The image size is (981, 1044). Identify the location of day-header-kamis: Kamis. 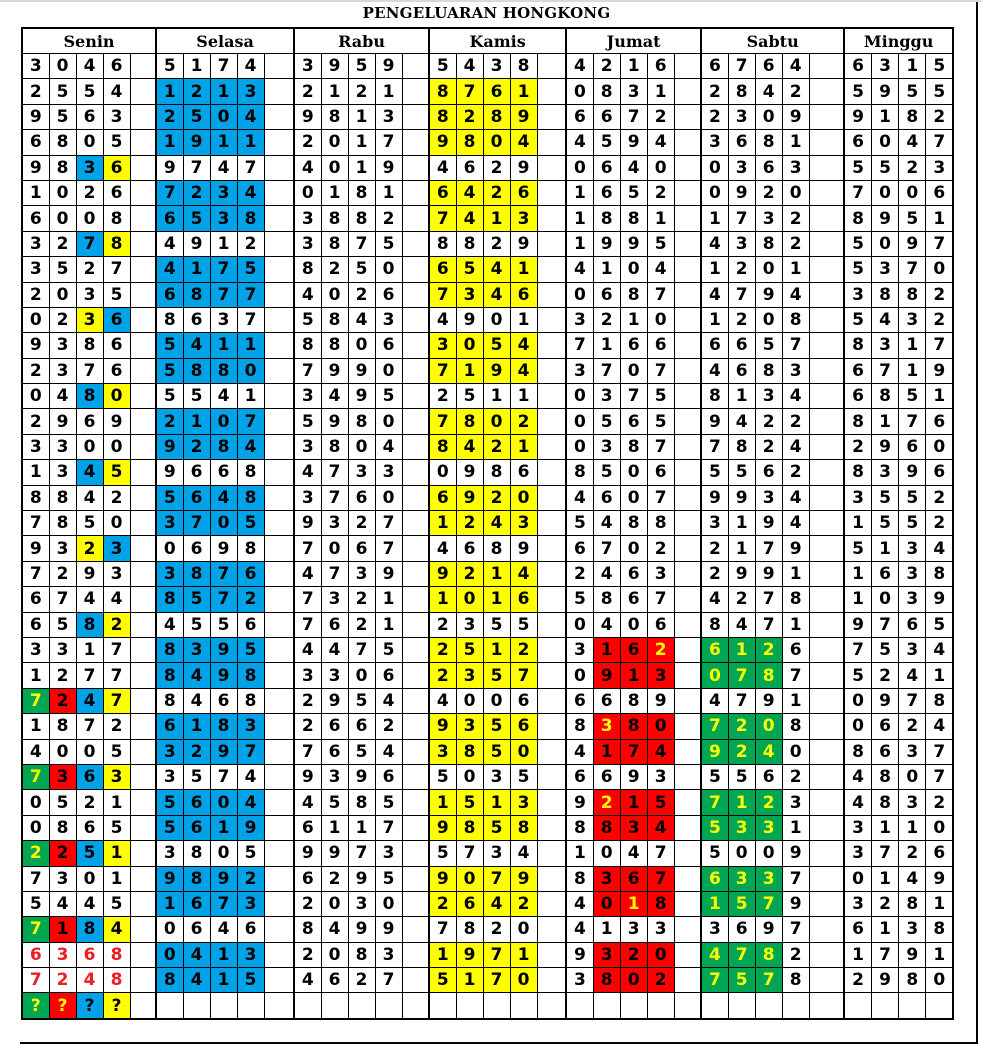
(498, 40).